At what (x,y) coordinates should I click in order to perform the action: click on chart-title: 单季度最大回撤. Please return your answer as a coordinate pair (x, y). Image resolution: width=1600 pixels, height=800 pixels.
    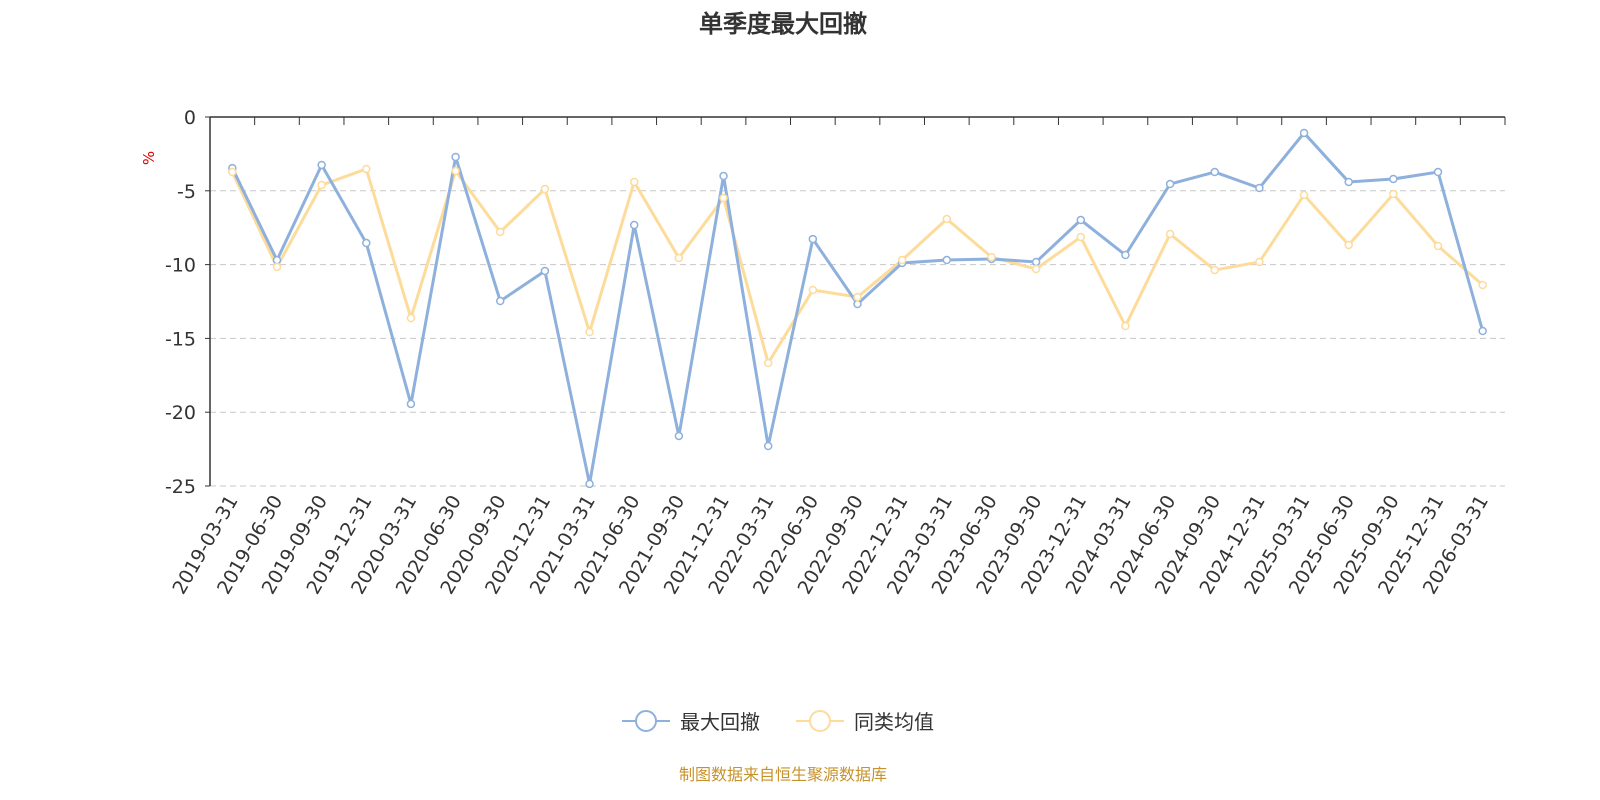
    Looking at the image, I should click on (783, 24).